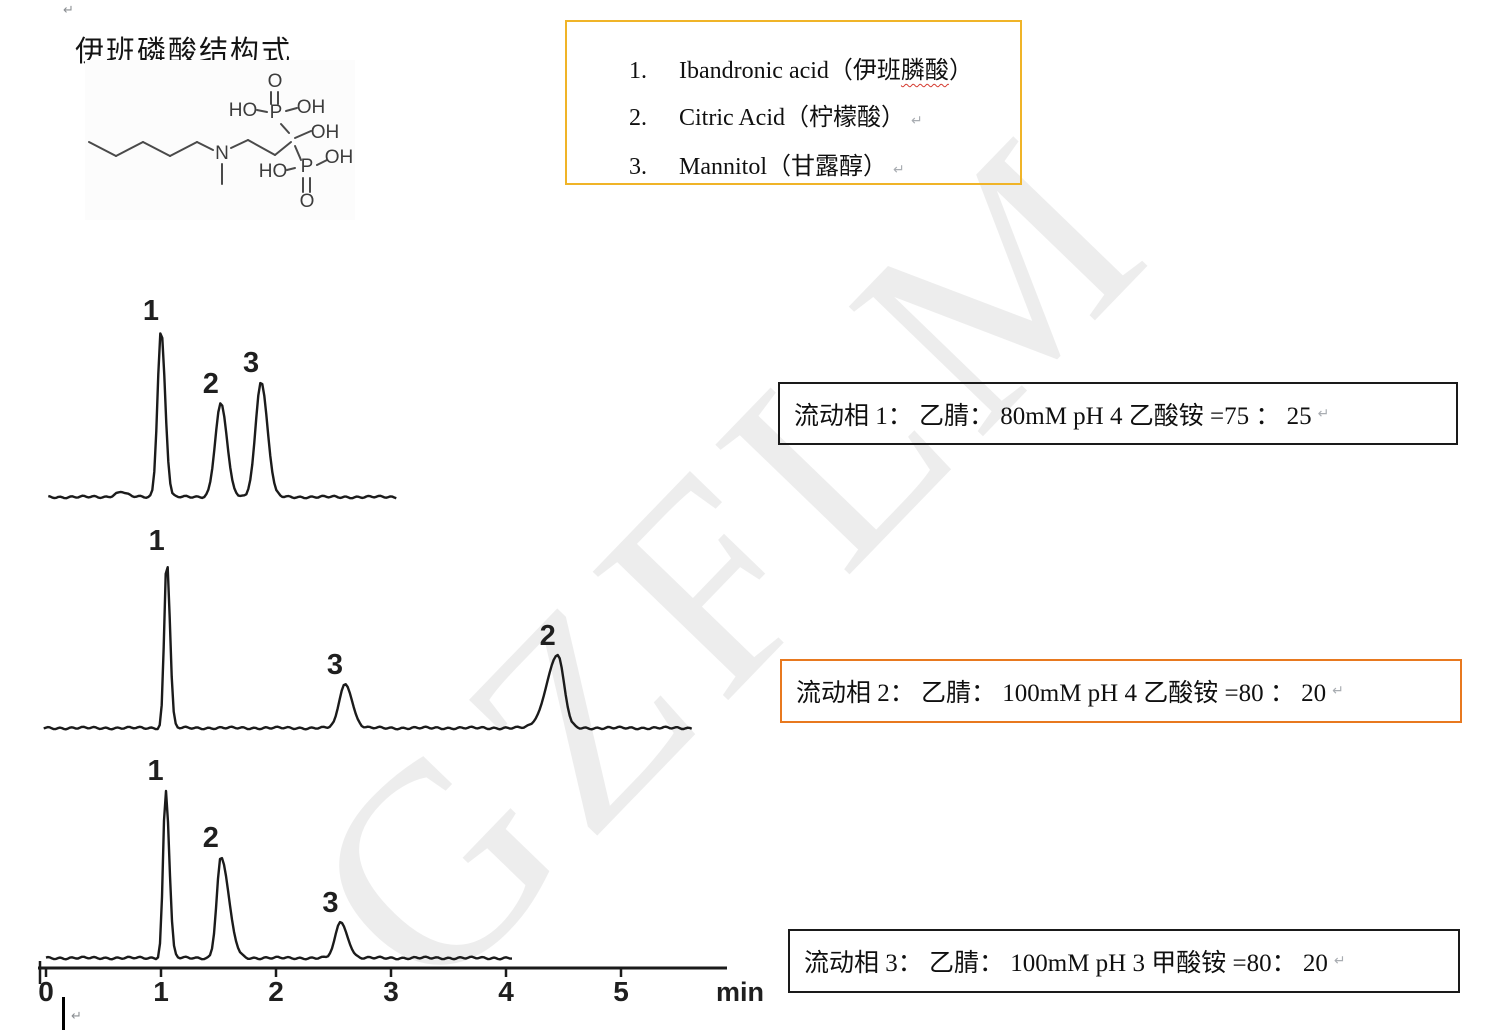 Image resolution: width=1509 pixels, height=1031 pixels. Describe the element at coordinates (1061, 693) in the screenshot. I see `mobile-phase-2-text: 流动相 2： 乙腈： 100mM pH 4 乙酸铵 =80 ： 20` at that location.